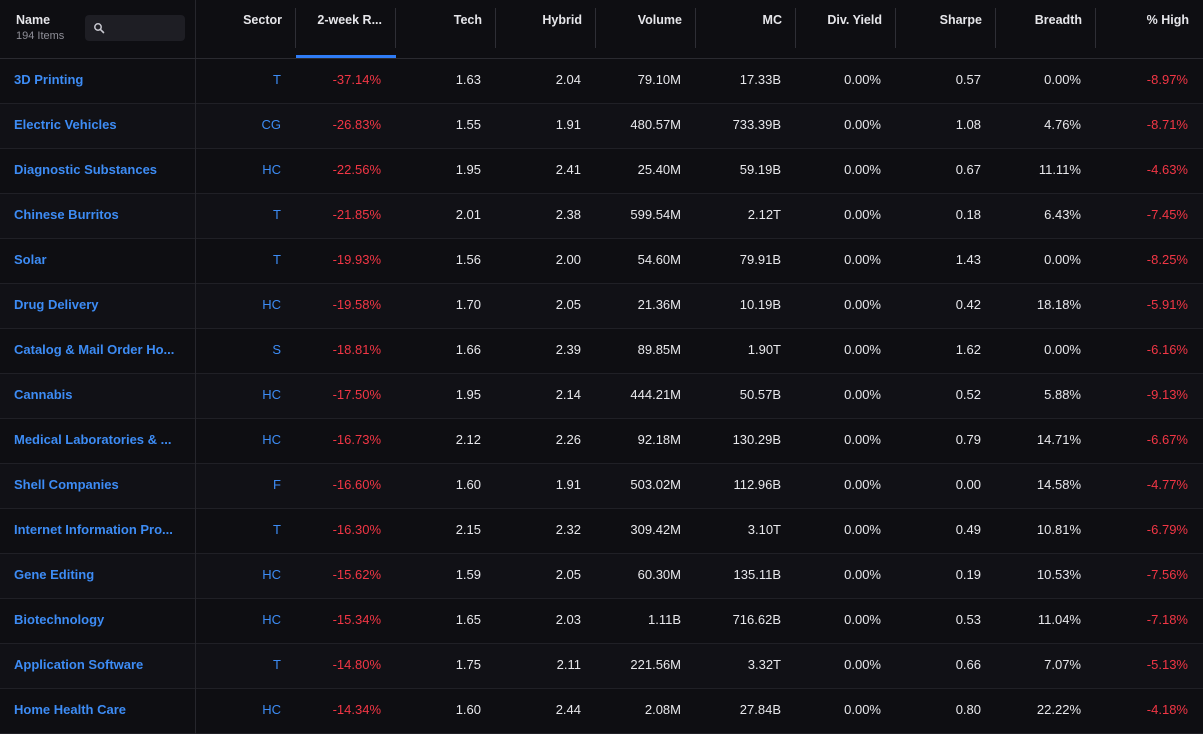 Image resolution: width=1203 pixels, height=734 pixels. Describe the element at coordinates (98, 81) in the screenshot. I see `industry-name-link: 3D Printing` at that location.